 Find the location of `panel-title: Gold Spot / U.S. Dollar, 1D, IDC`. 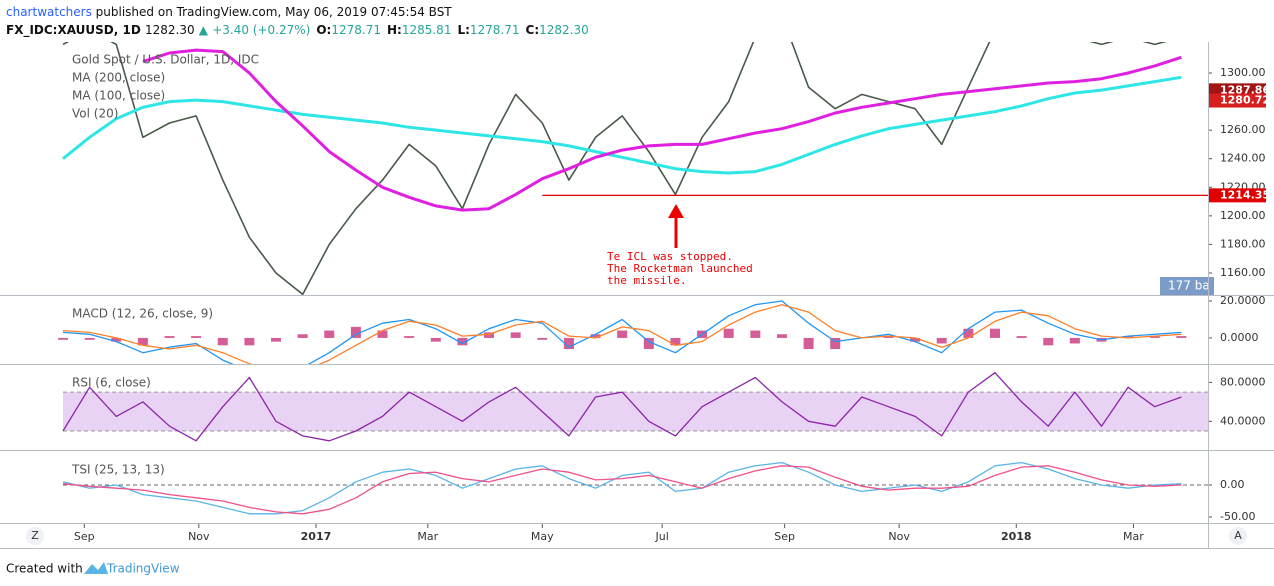

panel-title: Gold Spot / U.S. Dollar, 1D, IDC is located at coordinates (165, 60).